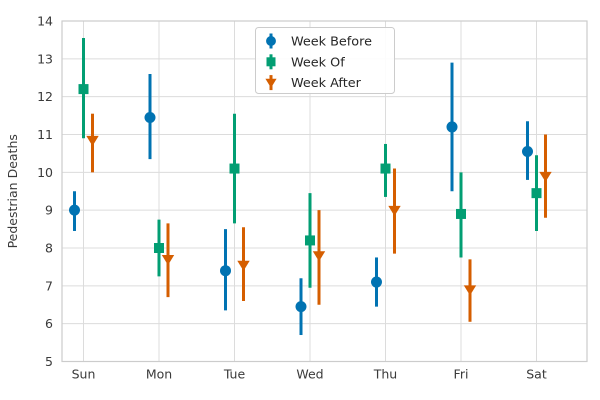 The height and width of the screenshot is (400, 600). What do you see at coordinates (45, 172) in the screenshot?
I see `y-tick-label: 10` at bounding box center [45, 172].